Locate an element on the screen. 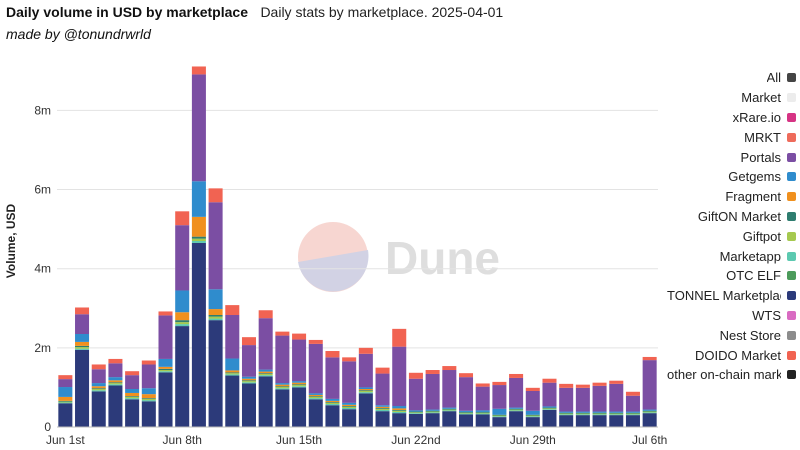 This screenshot has width=800, height=450. legend-label: Fragment is located at coordinates (753, 197).